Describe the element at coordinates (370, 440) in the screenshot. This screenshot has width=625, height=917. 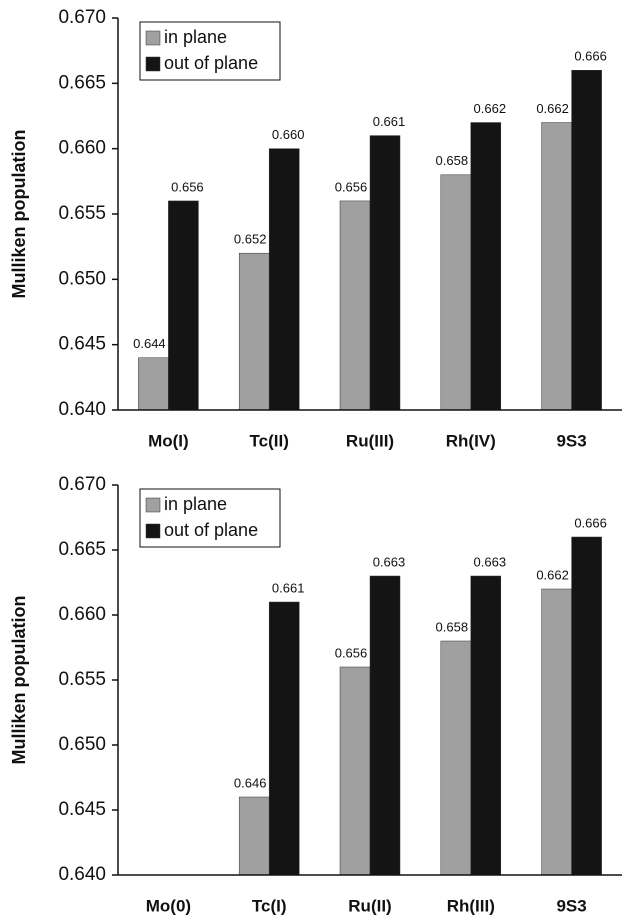
I see `x-tick-label: Ru(III)` at that location.